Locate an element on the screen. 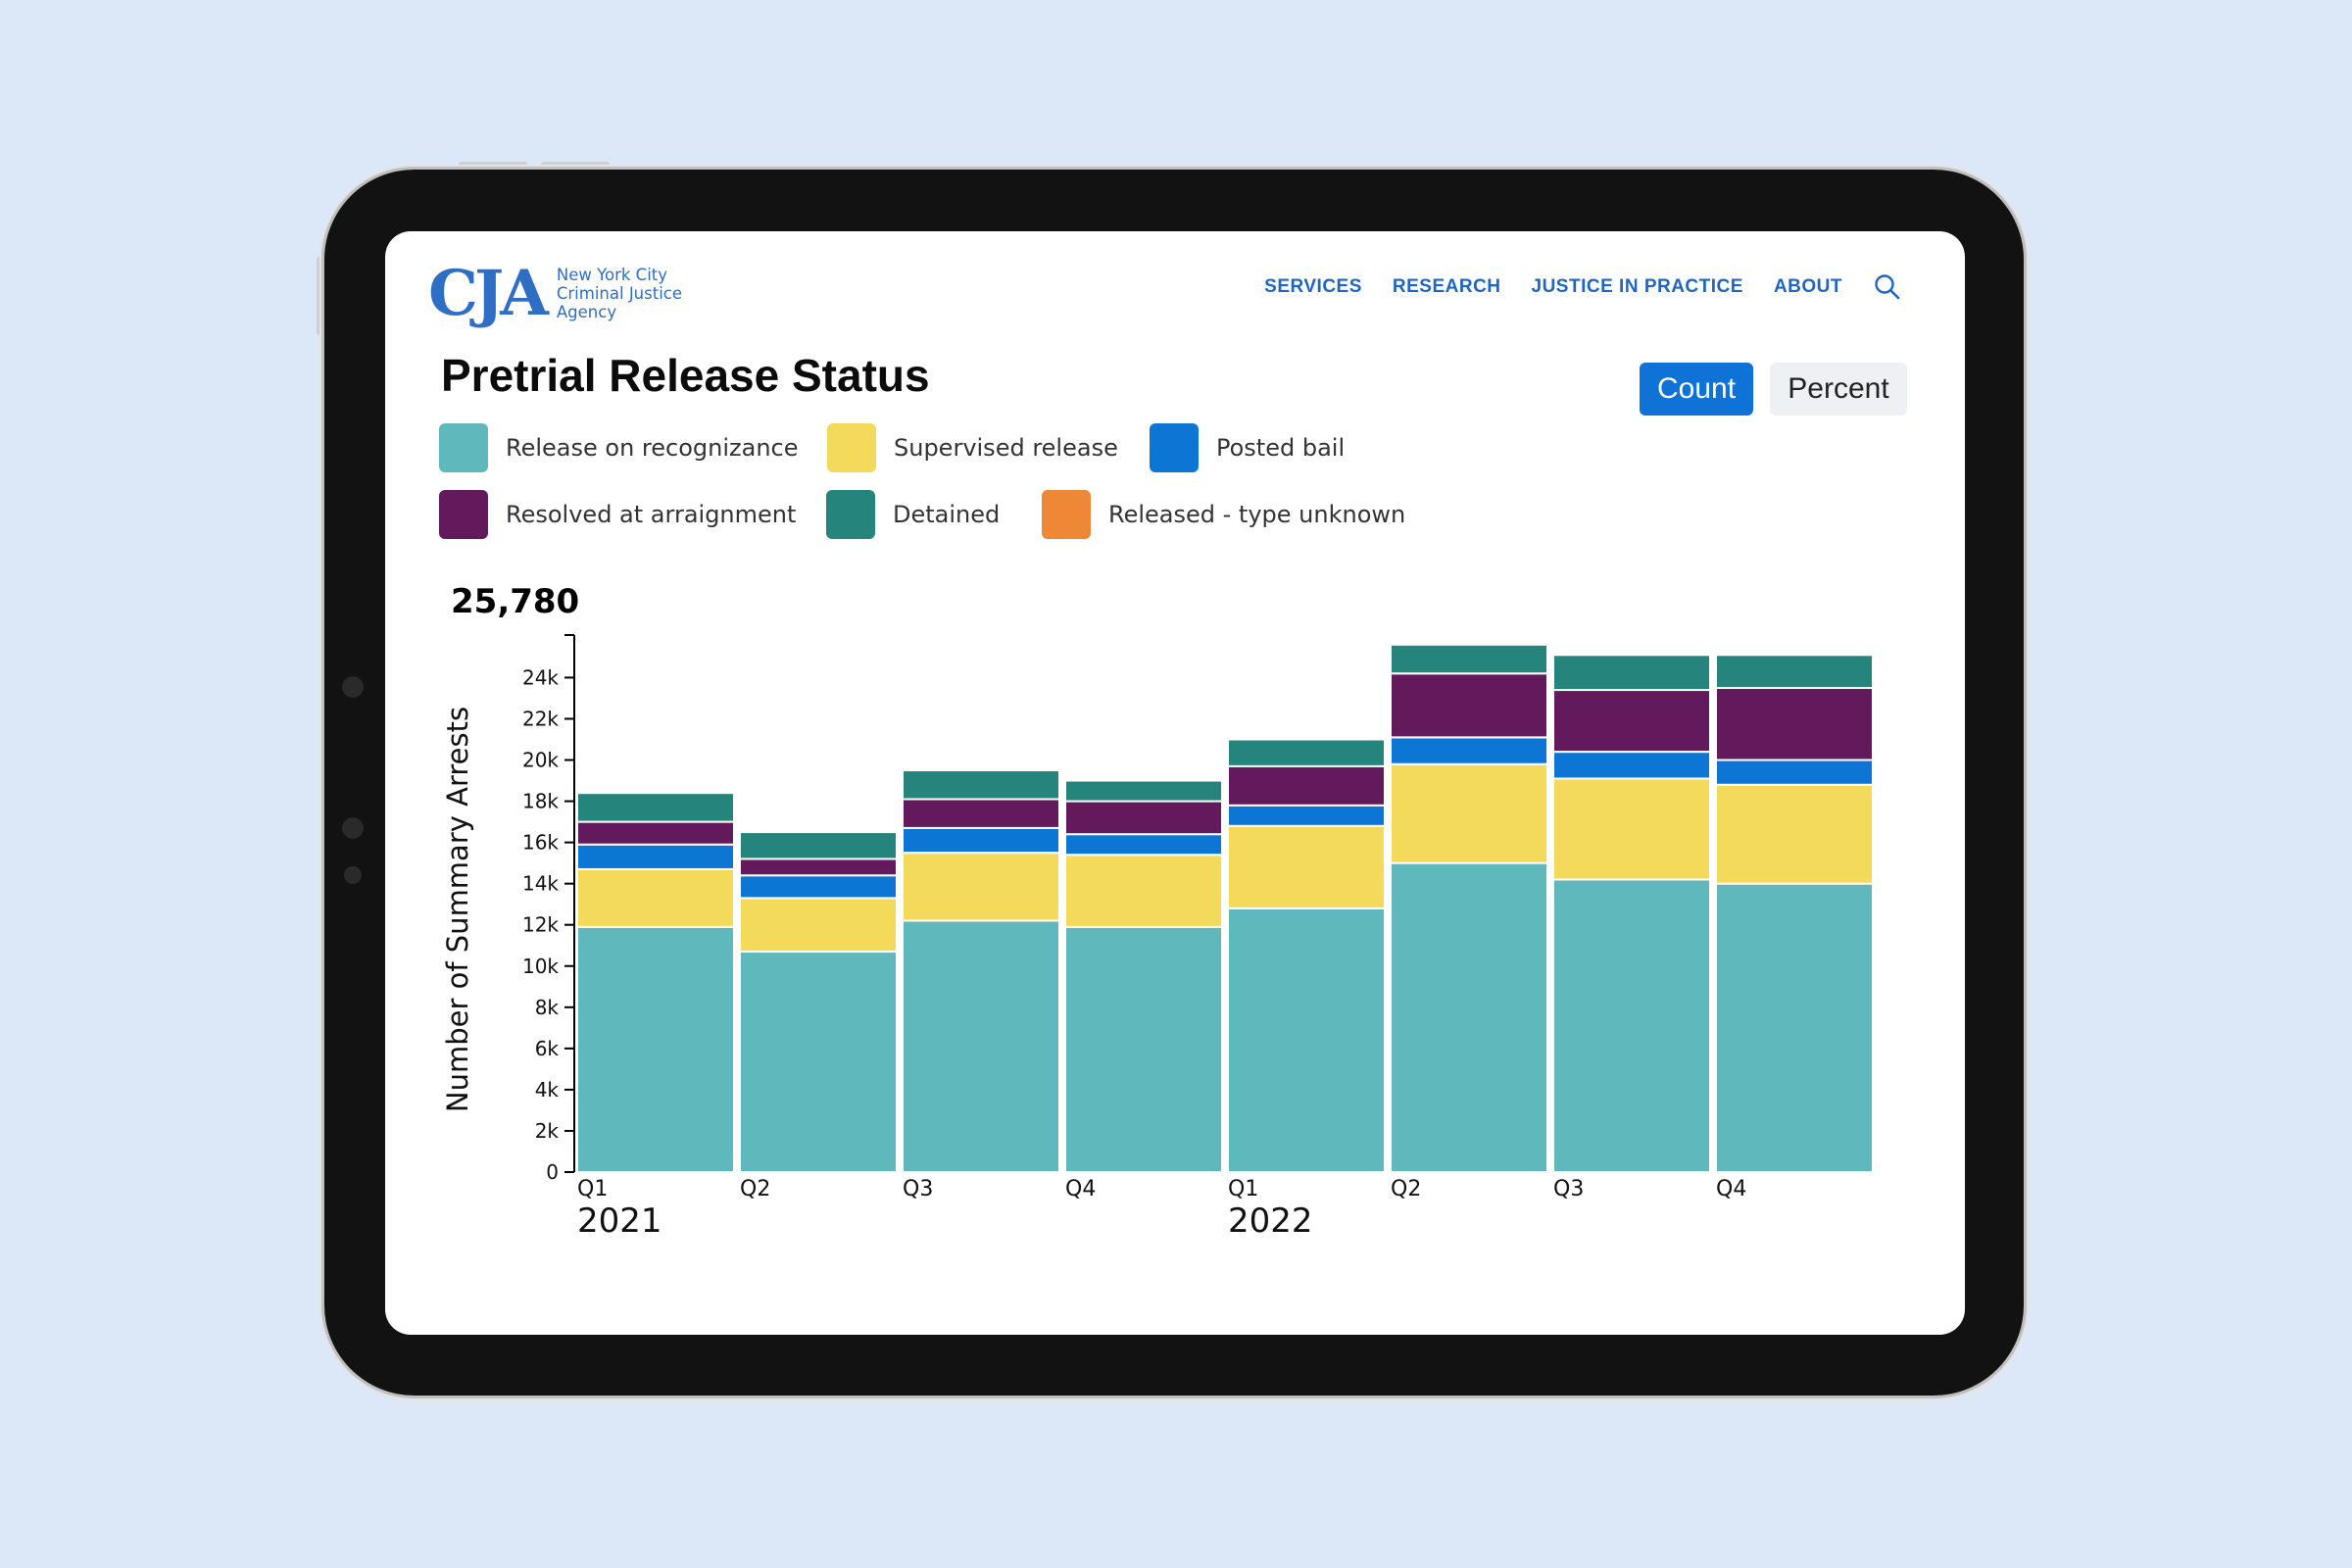 The height and width of the screenshot is (1568, 2352). legend-item-bail: Posted bail is located at coordinates (1247, 447).